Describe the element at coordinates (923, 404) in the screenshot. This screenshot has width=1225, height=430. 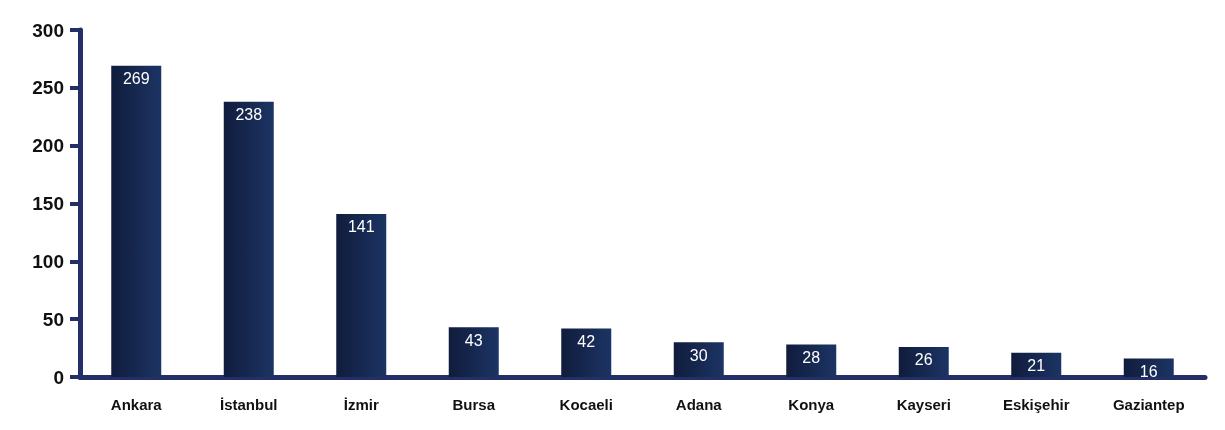
I see `x-tick-label: Kayseri` at that location.